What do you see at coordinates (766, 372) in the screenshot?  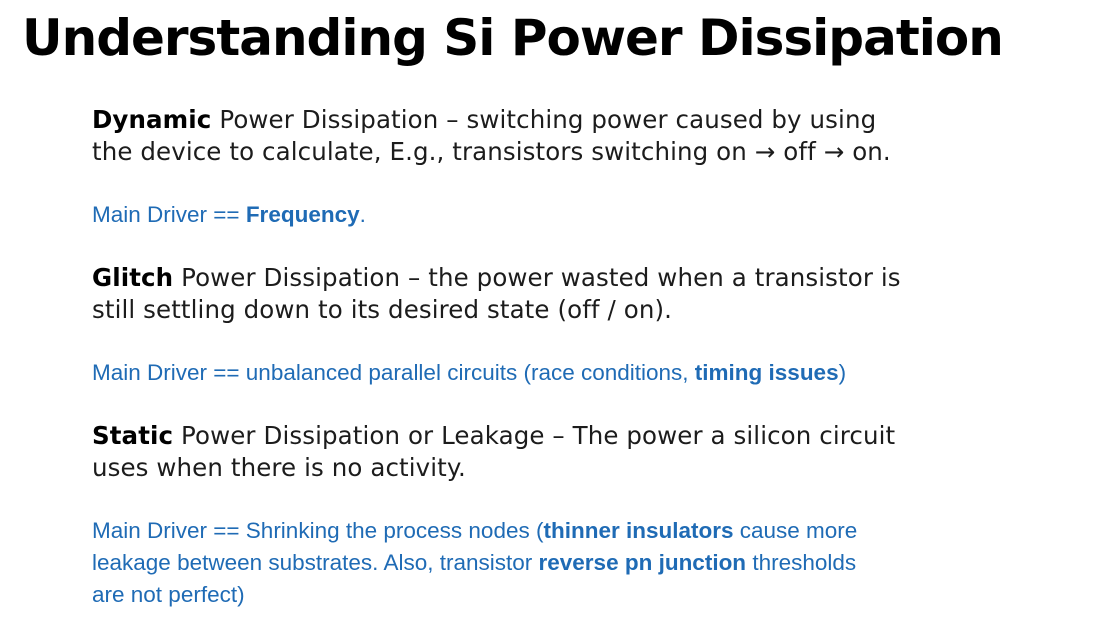 I see `glitch-driver-highlight: timing issues` at bounding box center [766, 372].